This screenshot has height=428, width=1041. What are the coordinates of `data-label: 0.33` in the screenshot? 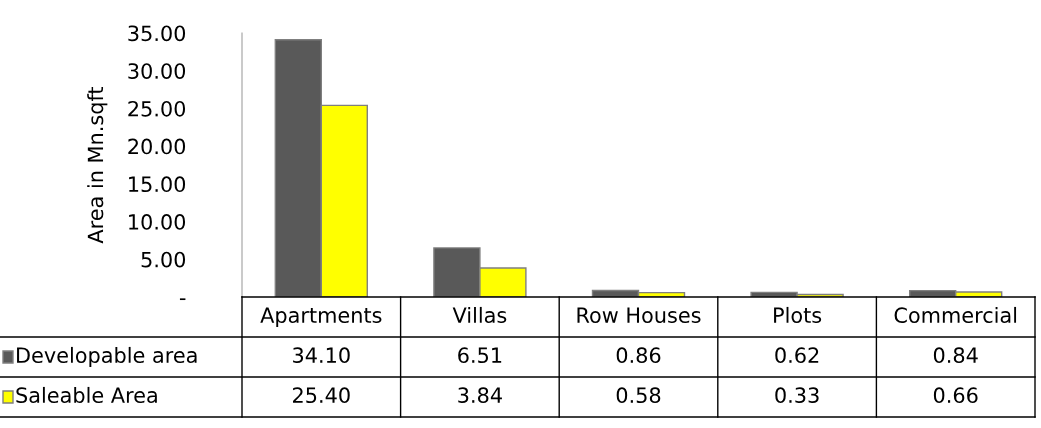 It's located at (797, 395).